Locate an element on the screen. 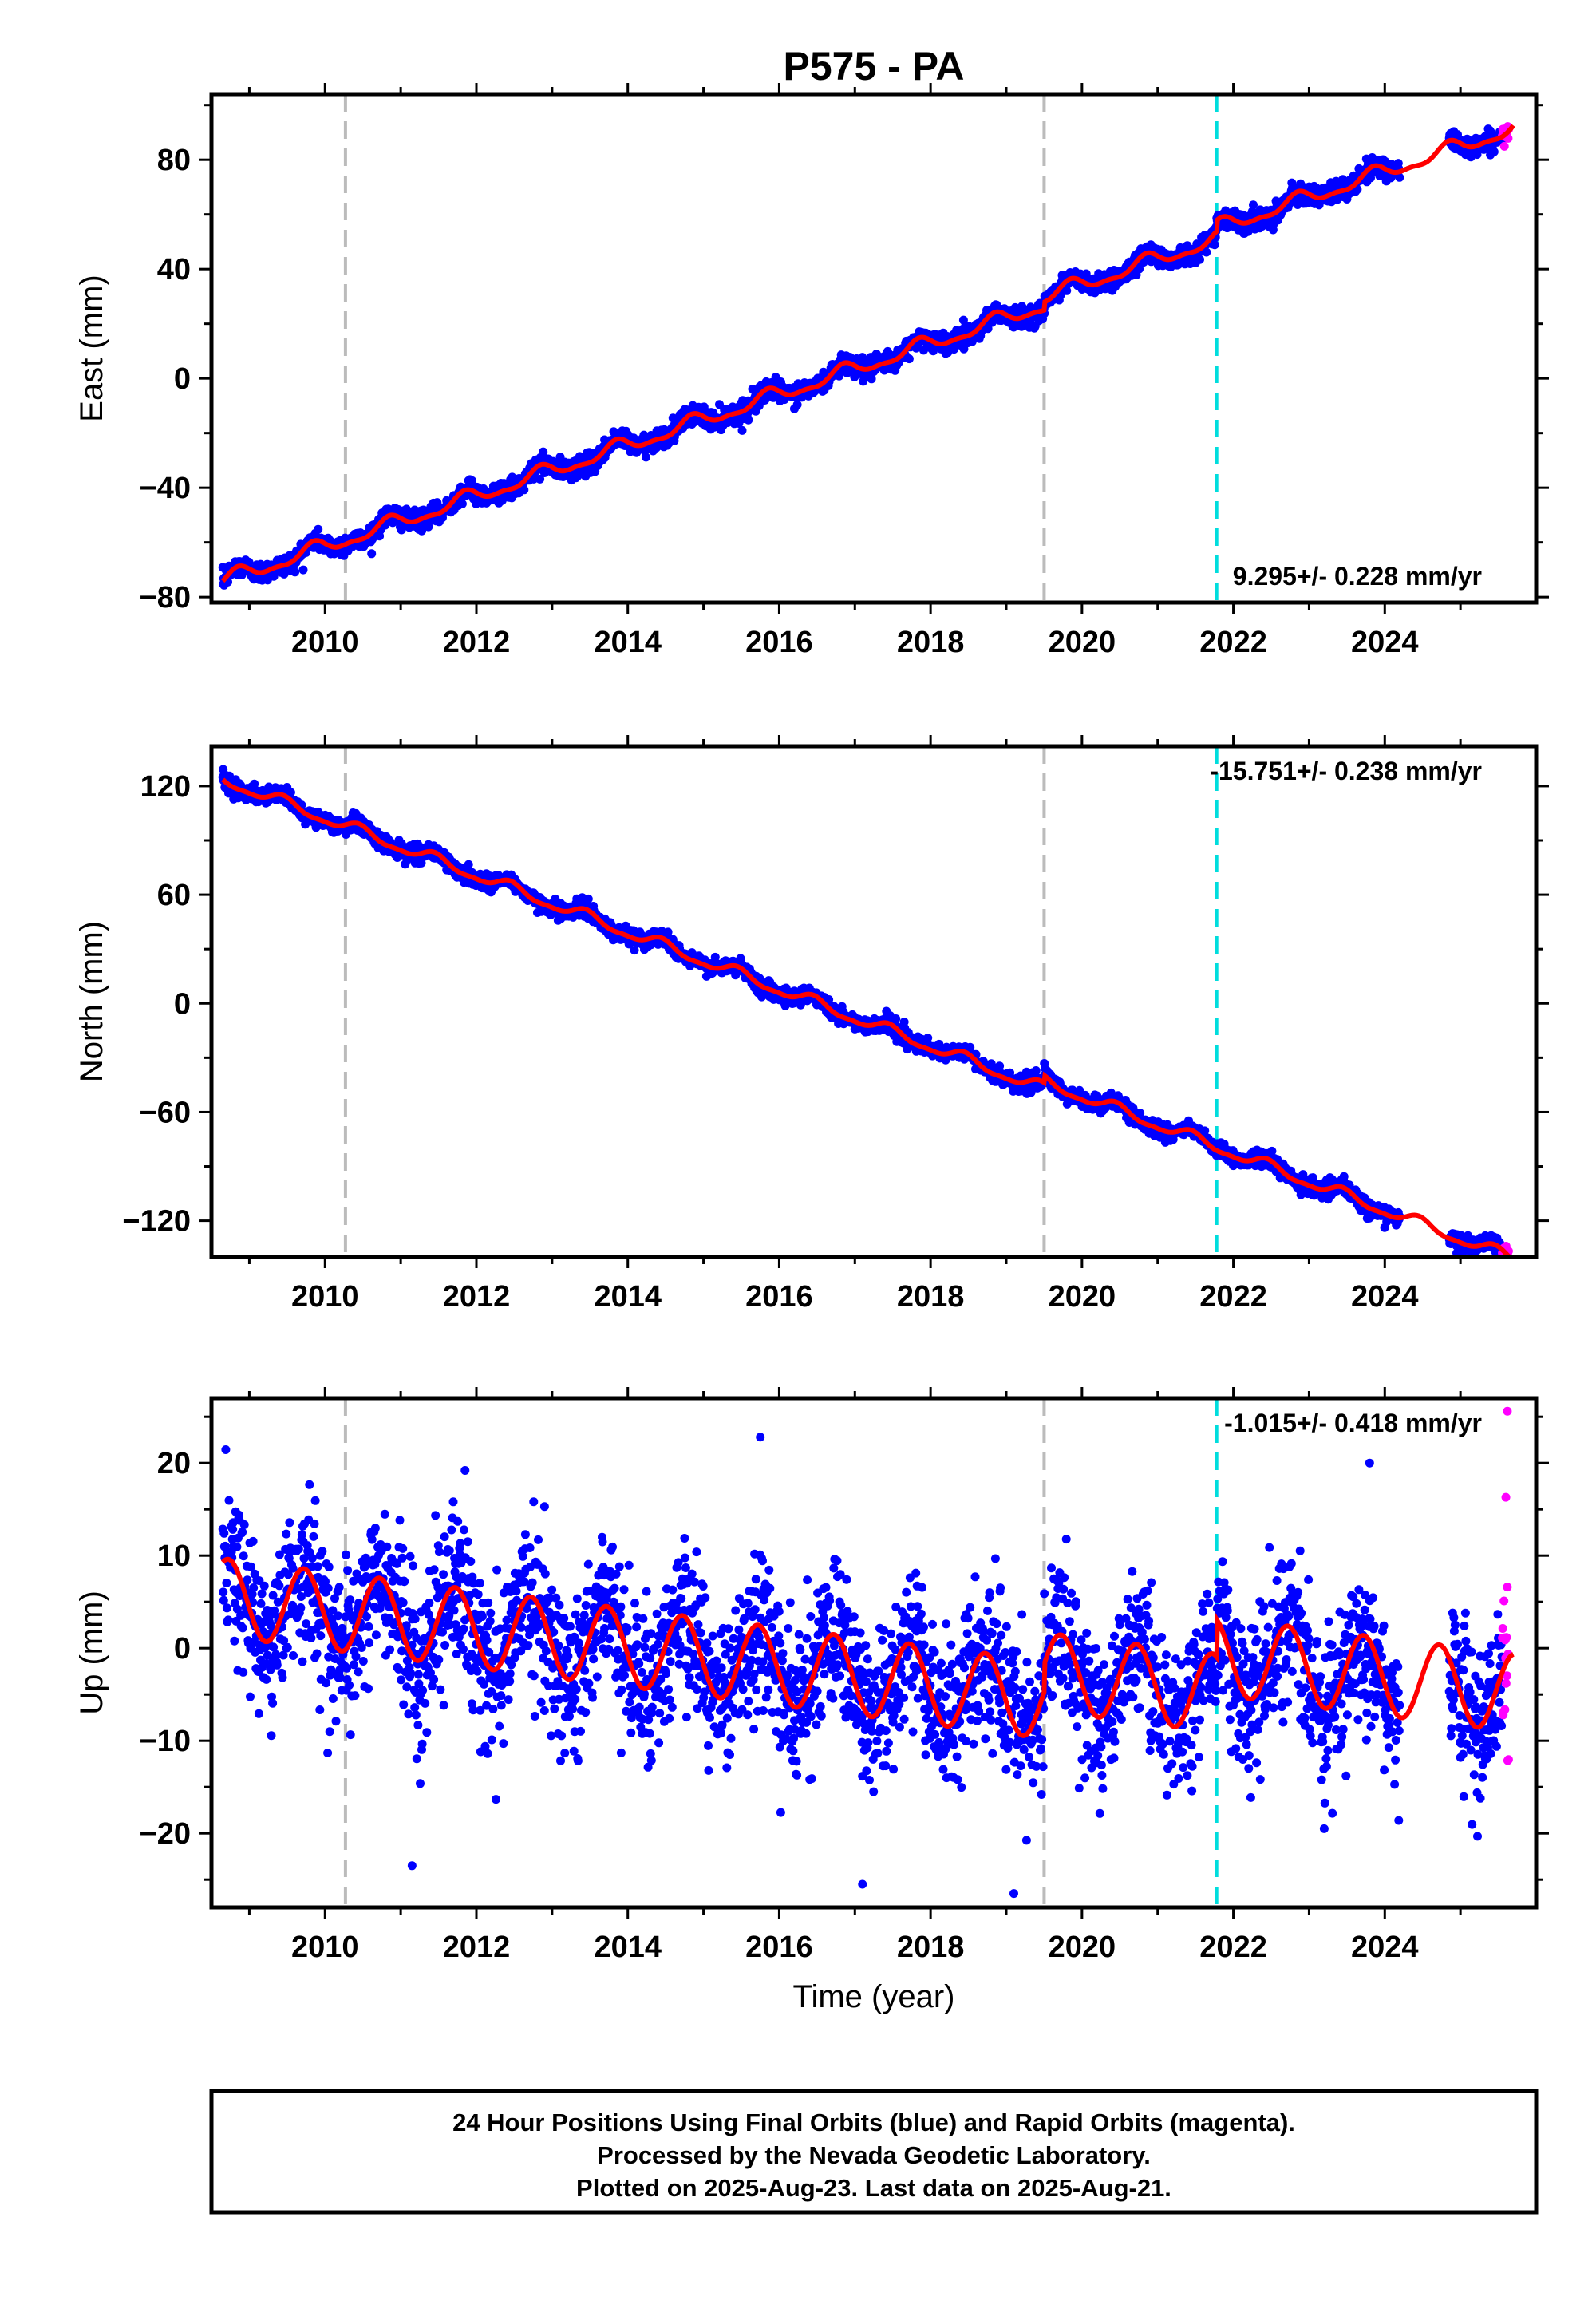  y-axis-label: East (mm) is located at coordinates (91, 348).